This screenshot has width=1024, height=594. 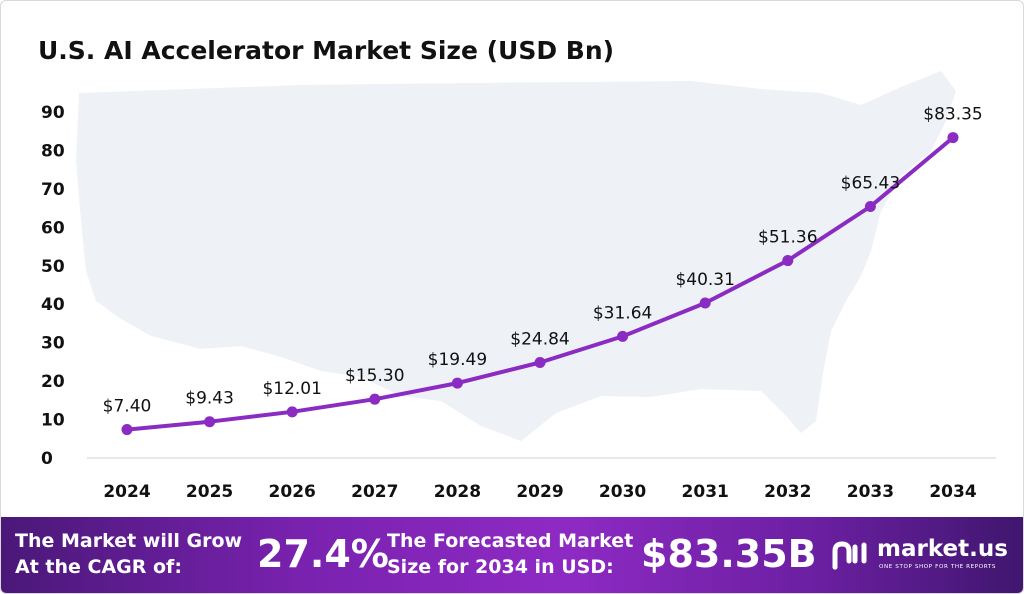 I want to click on y-tick-label: 20, so click(x=53, y=382).